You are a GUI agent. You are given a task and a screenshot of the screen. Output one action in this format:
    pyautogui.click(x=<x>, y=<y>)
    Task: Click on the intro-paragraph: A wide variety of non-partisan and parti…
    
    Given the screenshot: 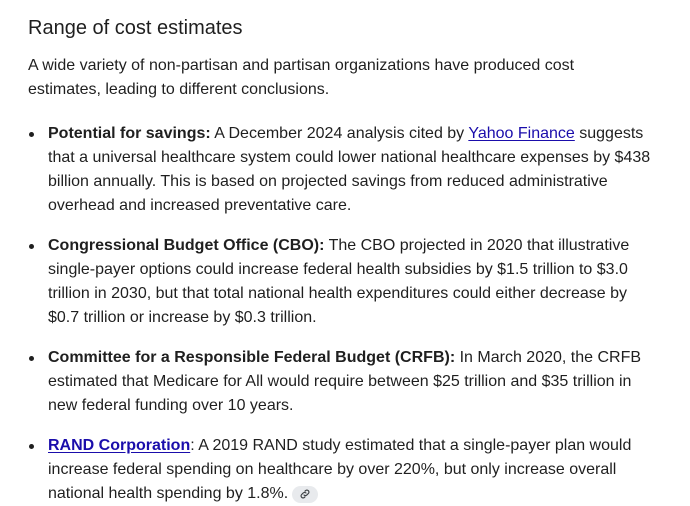 What is the action you would take?
    pyautogui.click(x=301, y=77)
    